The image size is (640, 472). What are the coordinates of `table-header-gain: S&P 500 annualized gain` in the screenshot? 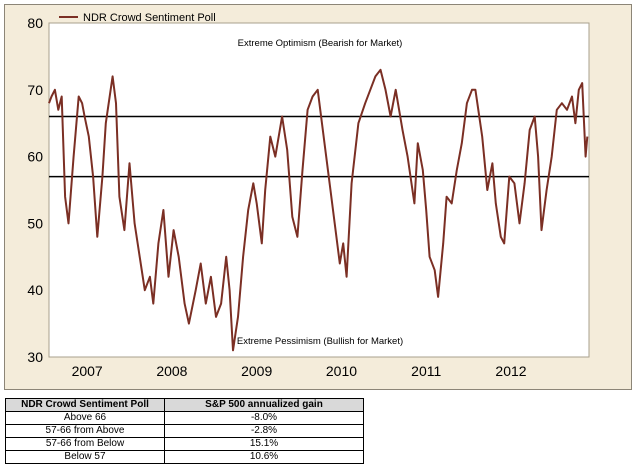 It's located at (264, 405).